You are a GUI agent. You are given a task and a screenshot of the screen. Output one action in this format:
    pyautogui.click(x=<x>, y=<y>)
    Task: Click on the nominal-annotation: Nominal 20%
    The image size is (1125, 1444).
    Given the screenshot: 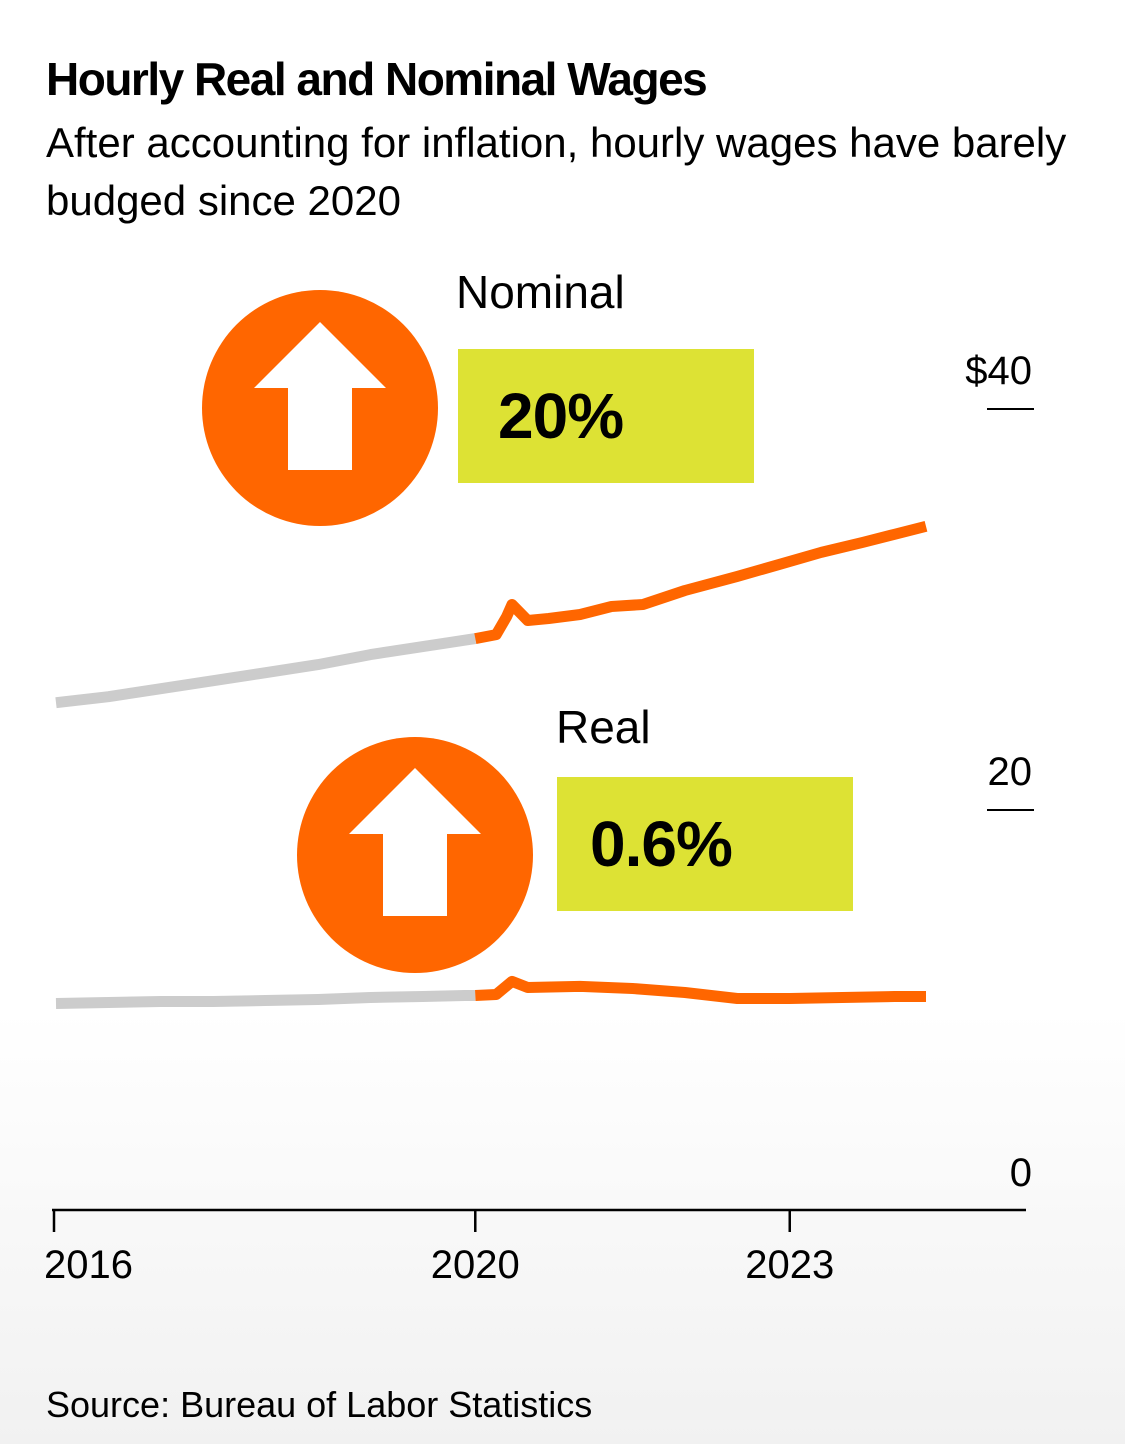 What is the action you would take?
    pyautogui.click(x=478, y=396)
    